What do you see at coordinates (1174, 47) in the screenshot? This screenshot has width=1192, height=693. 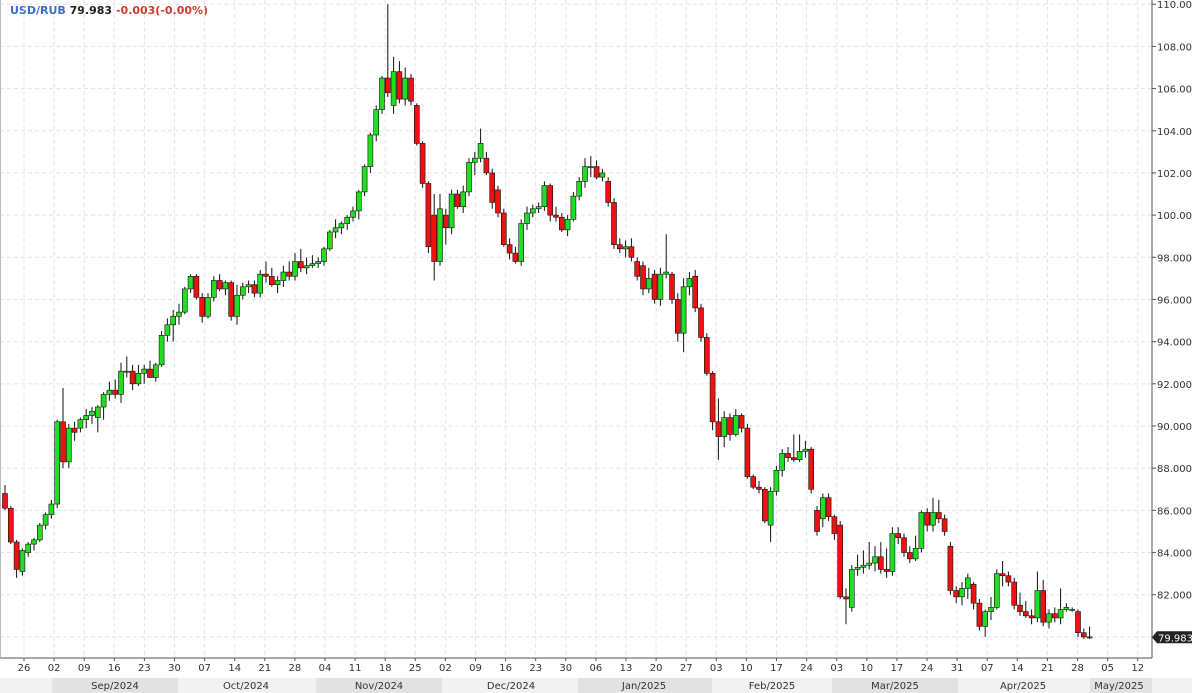 I see `y-tick-label: 108.000` at bounding box center [1174, 47].